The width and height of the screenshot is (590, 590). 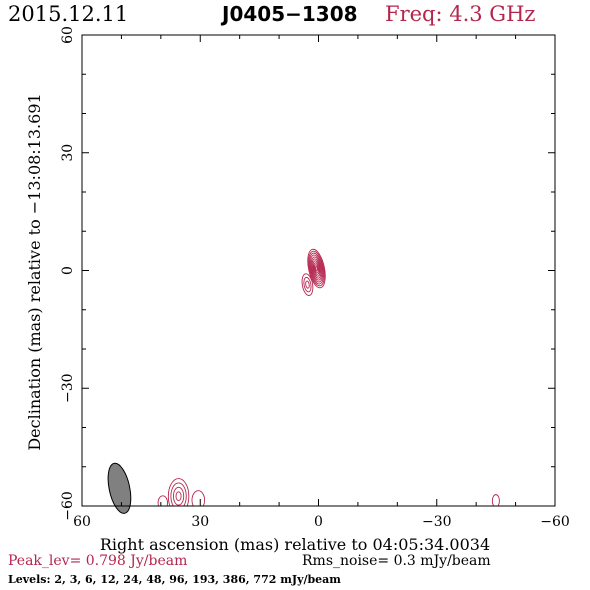 What do you see at coordinates (318, 522) in the screenshot?
I see `x-tick-label: 0` at bounding box center [318, 522].